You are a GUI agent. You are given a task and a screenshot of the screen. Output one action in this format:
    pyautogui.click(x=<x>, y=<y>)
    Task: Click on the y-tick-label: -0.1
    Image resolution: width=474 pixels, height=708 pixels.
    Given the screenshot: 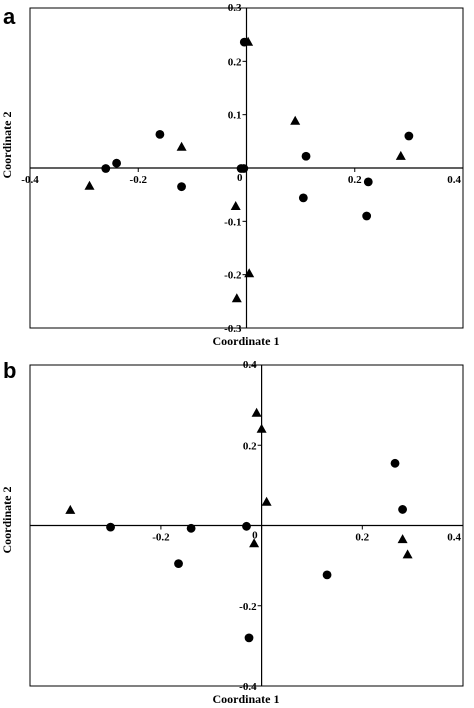 What is the action you would take?
    pyautogui.click(x=232, y=222)
    